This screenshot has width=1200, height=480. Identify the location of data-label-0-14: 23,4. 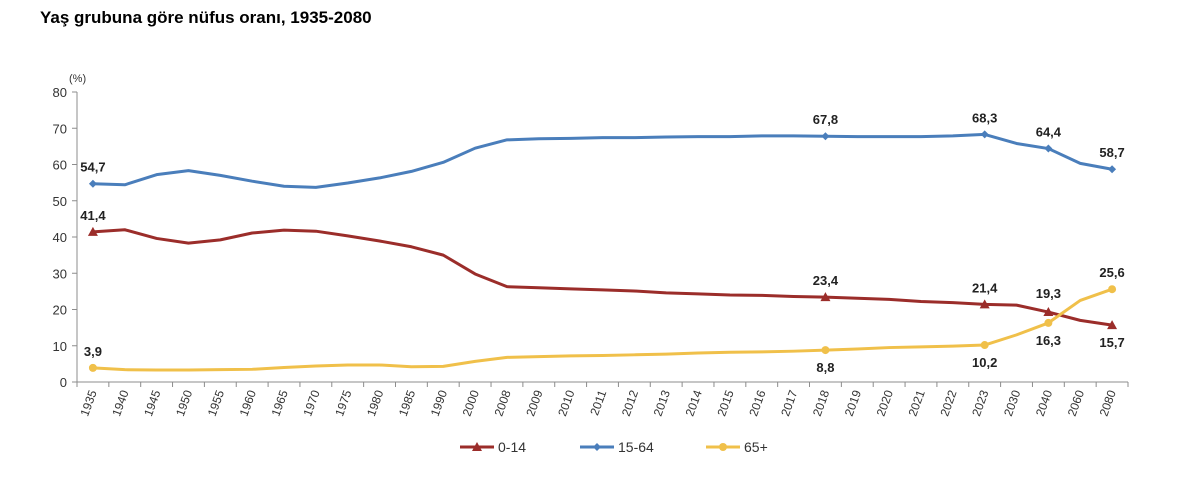
(826, 280).